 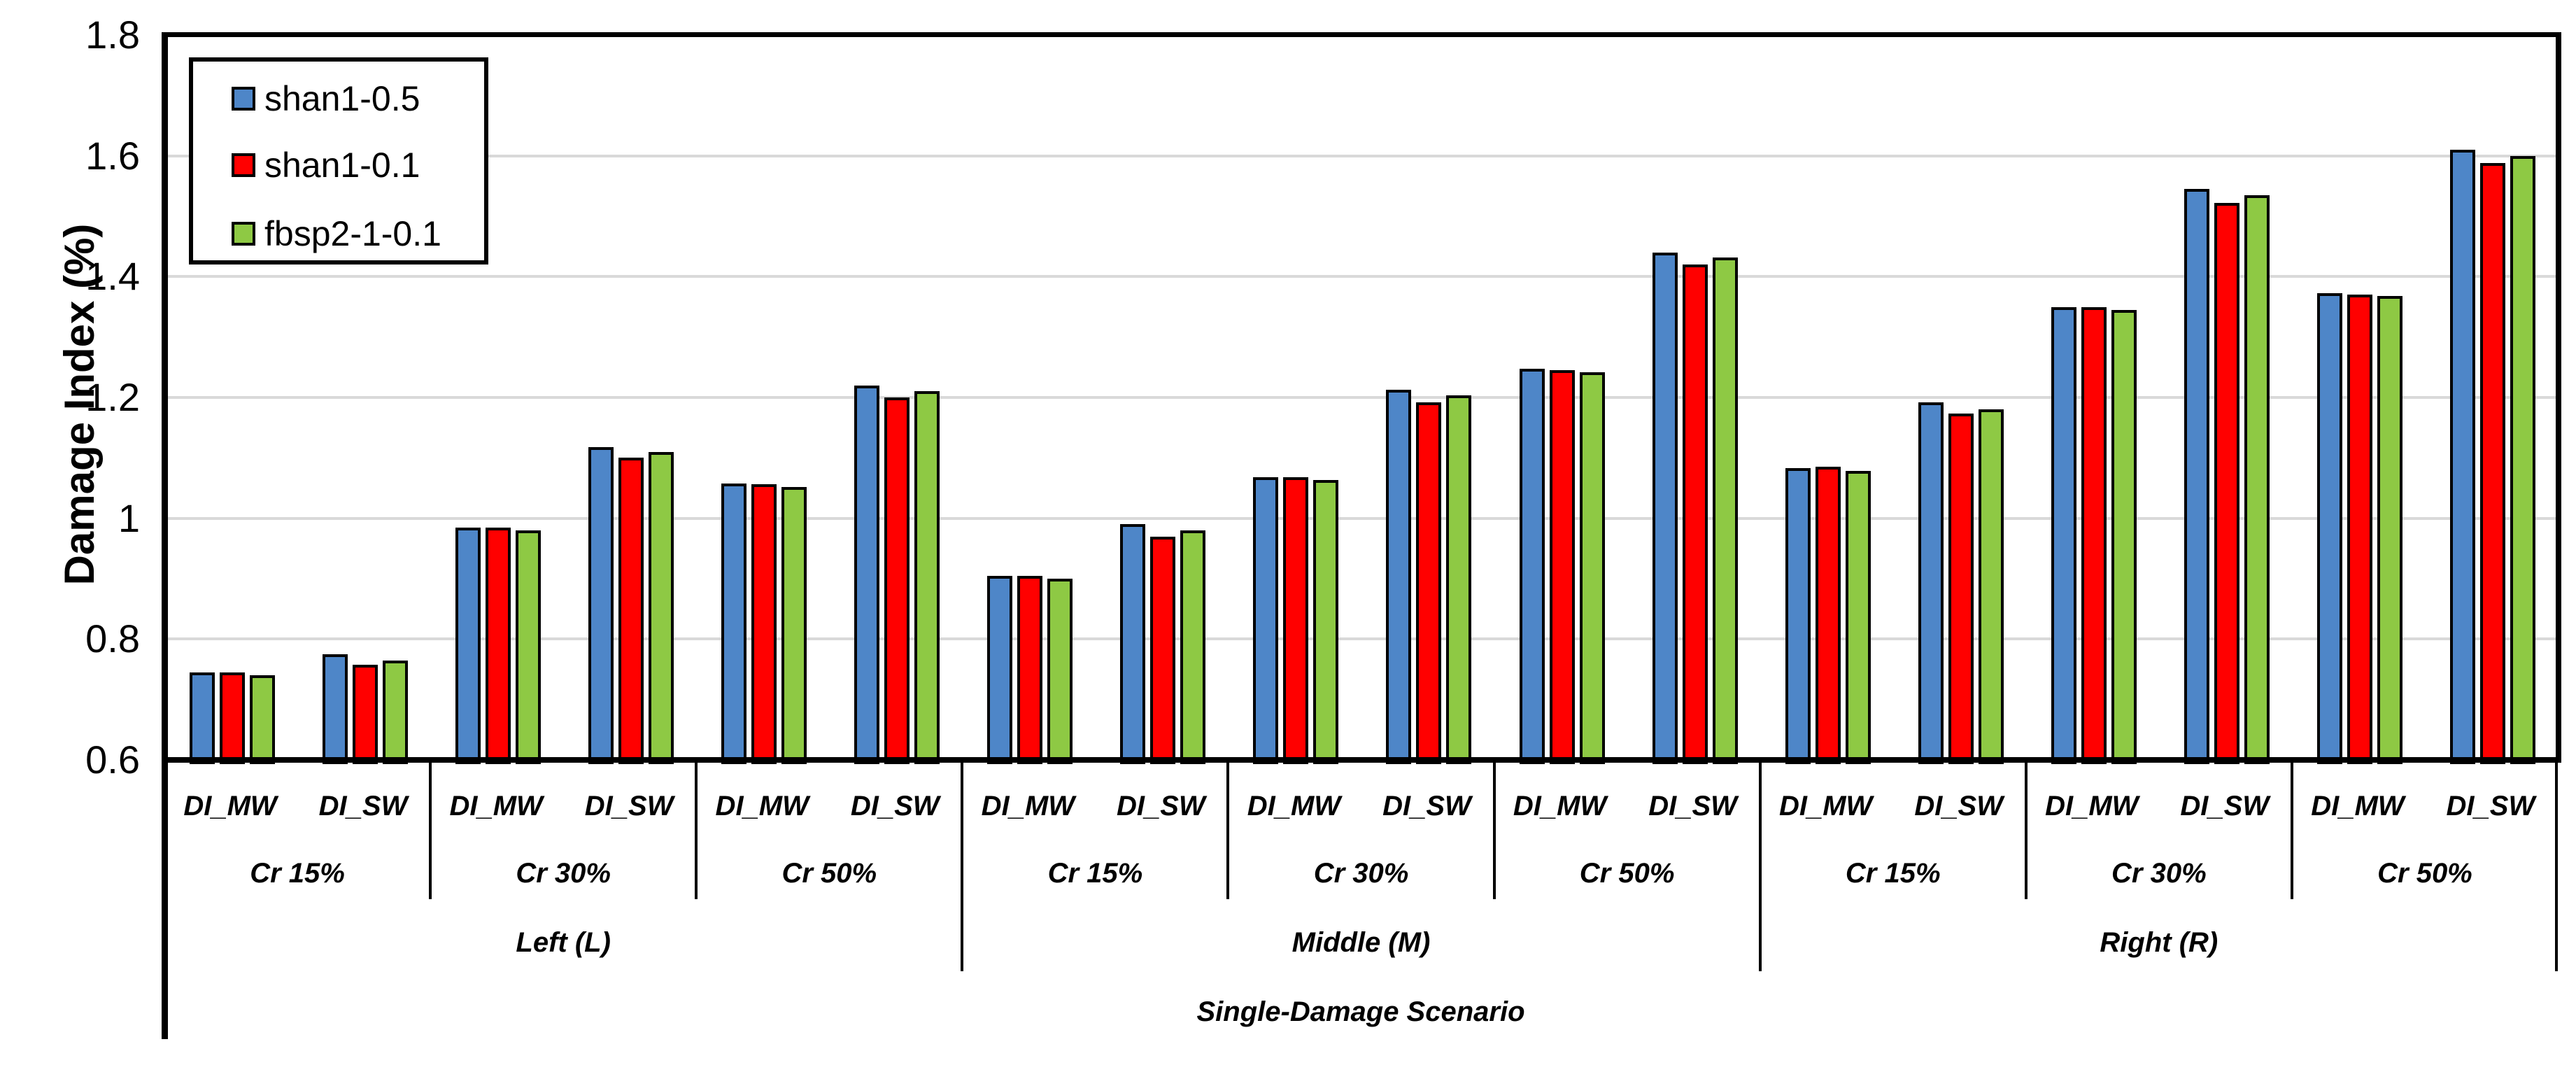 I want to click on series-blue-swatch, so click(x=243, y=99).